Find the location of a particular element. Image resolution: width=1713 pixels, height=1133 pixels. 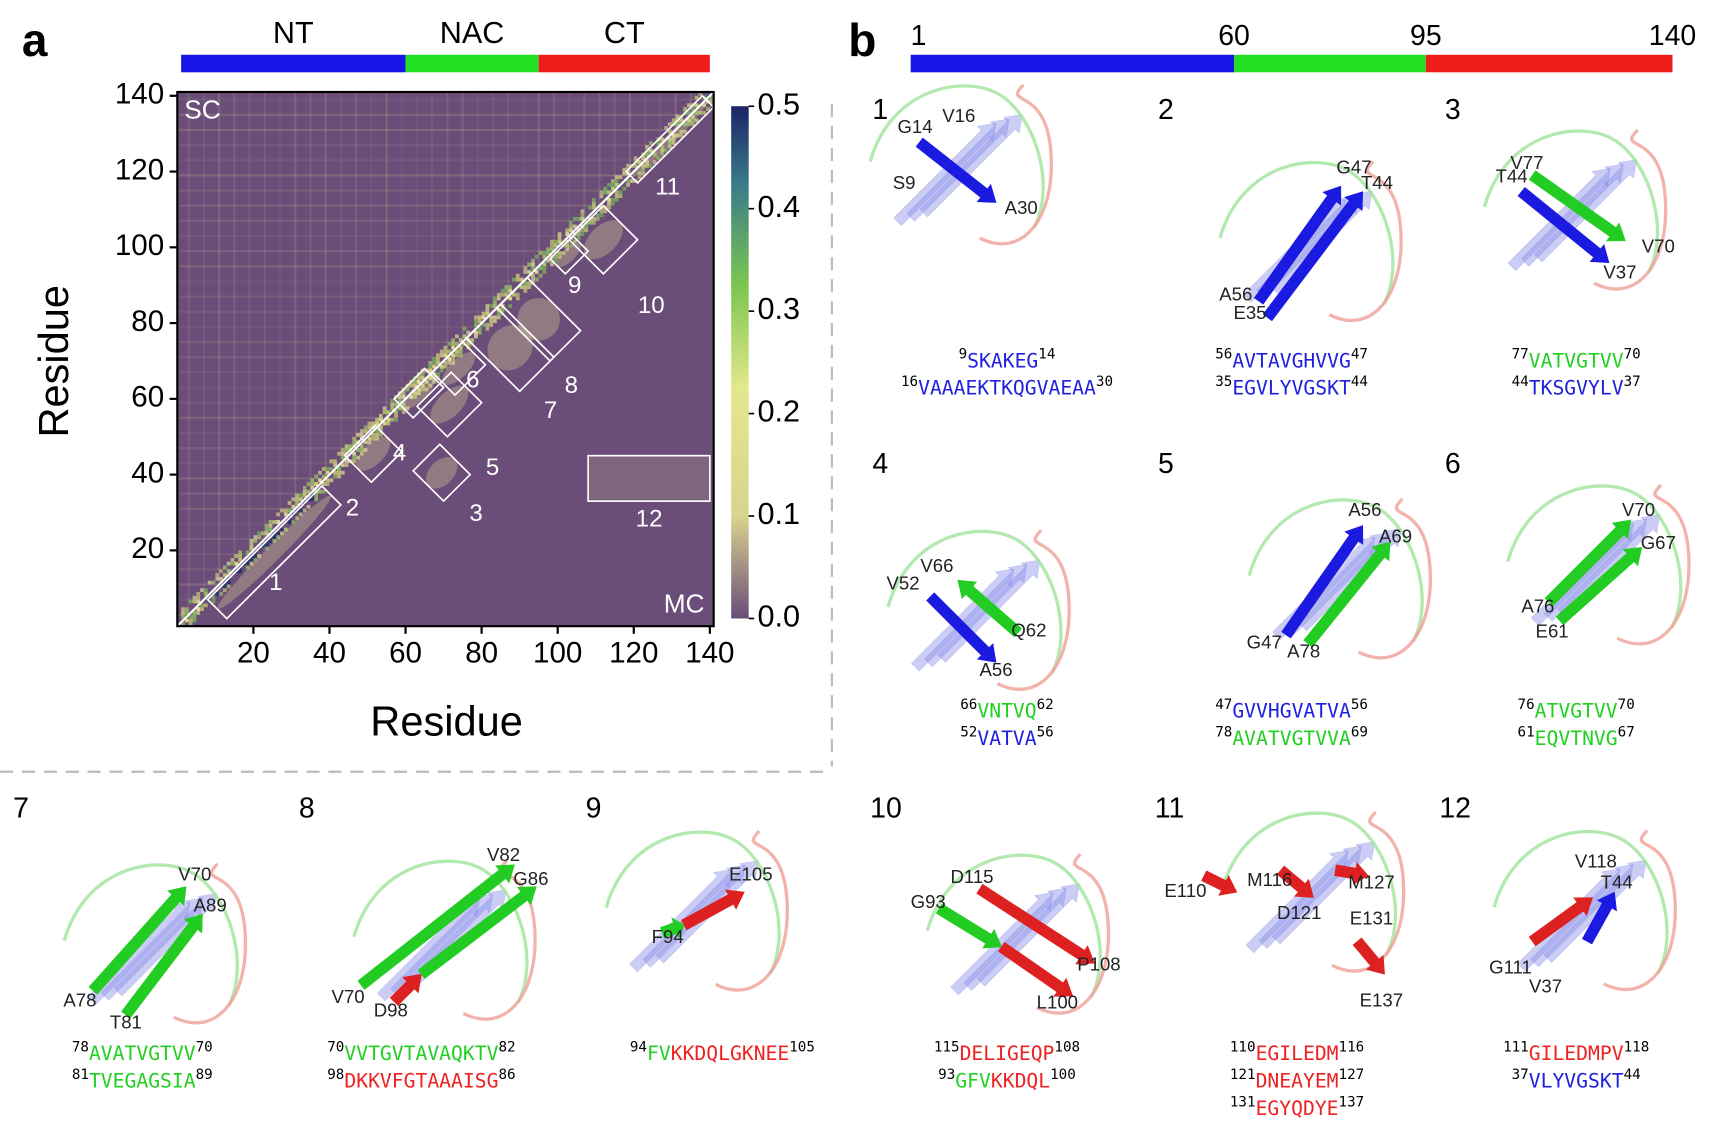

structure is located at coordinates (1575, 209).